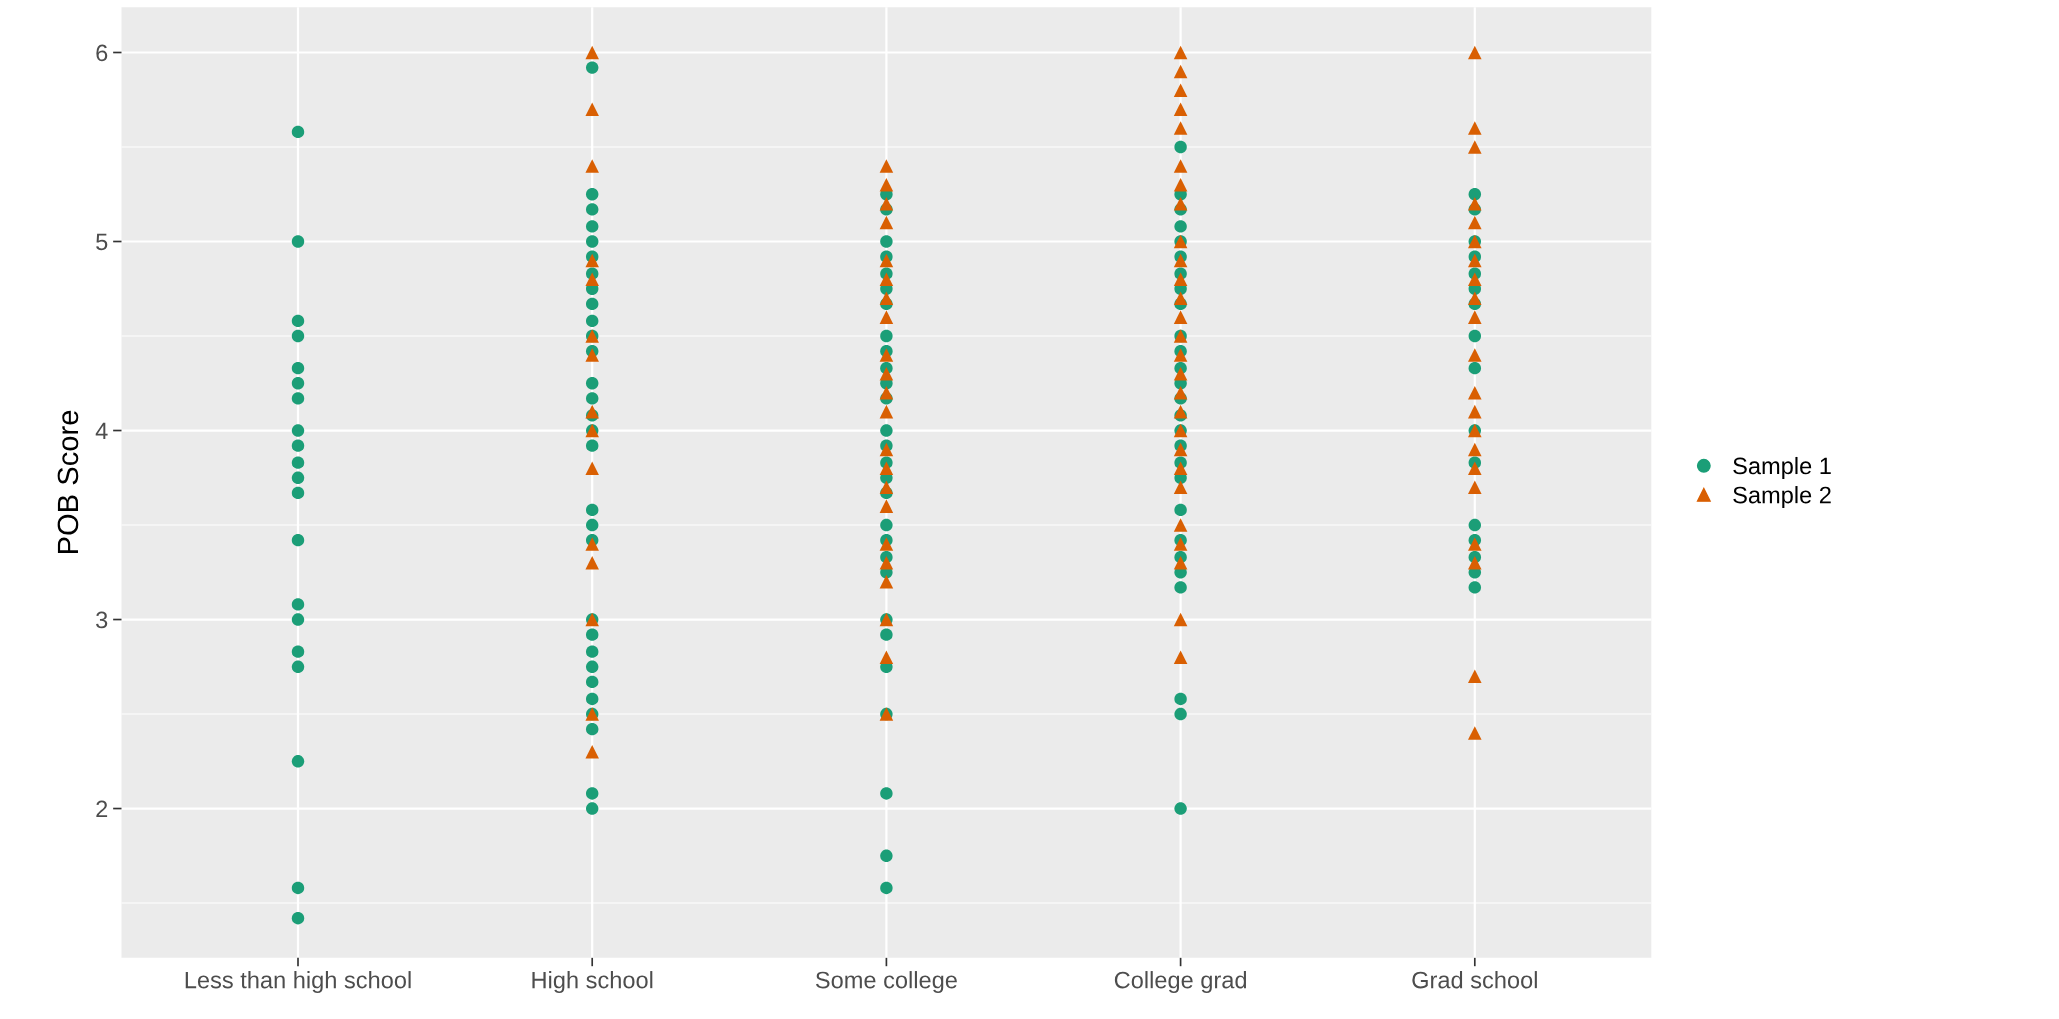 The height and width of the screenshot is (1019, 2059). Describe the element at coordinates (102, 809) in the screenshot. I see `y-tick-label: 2` at that location.